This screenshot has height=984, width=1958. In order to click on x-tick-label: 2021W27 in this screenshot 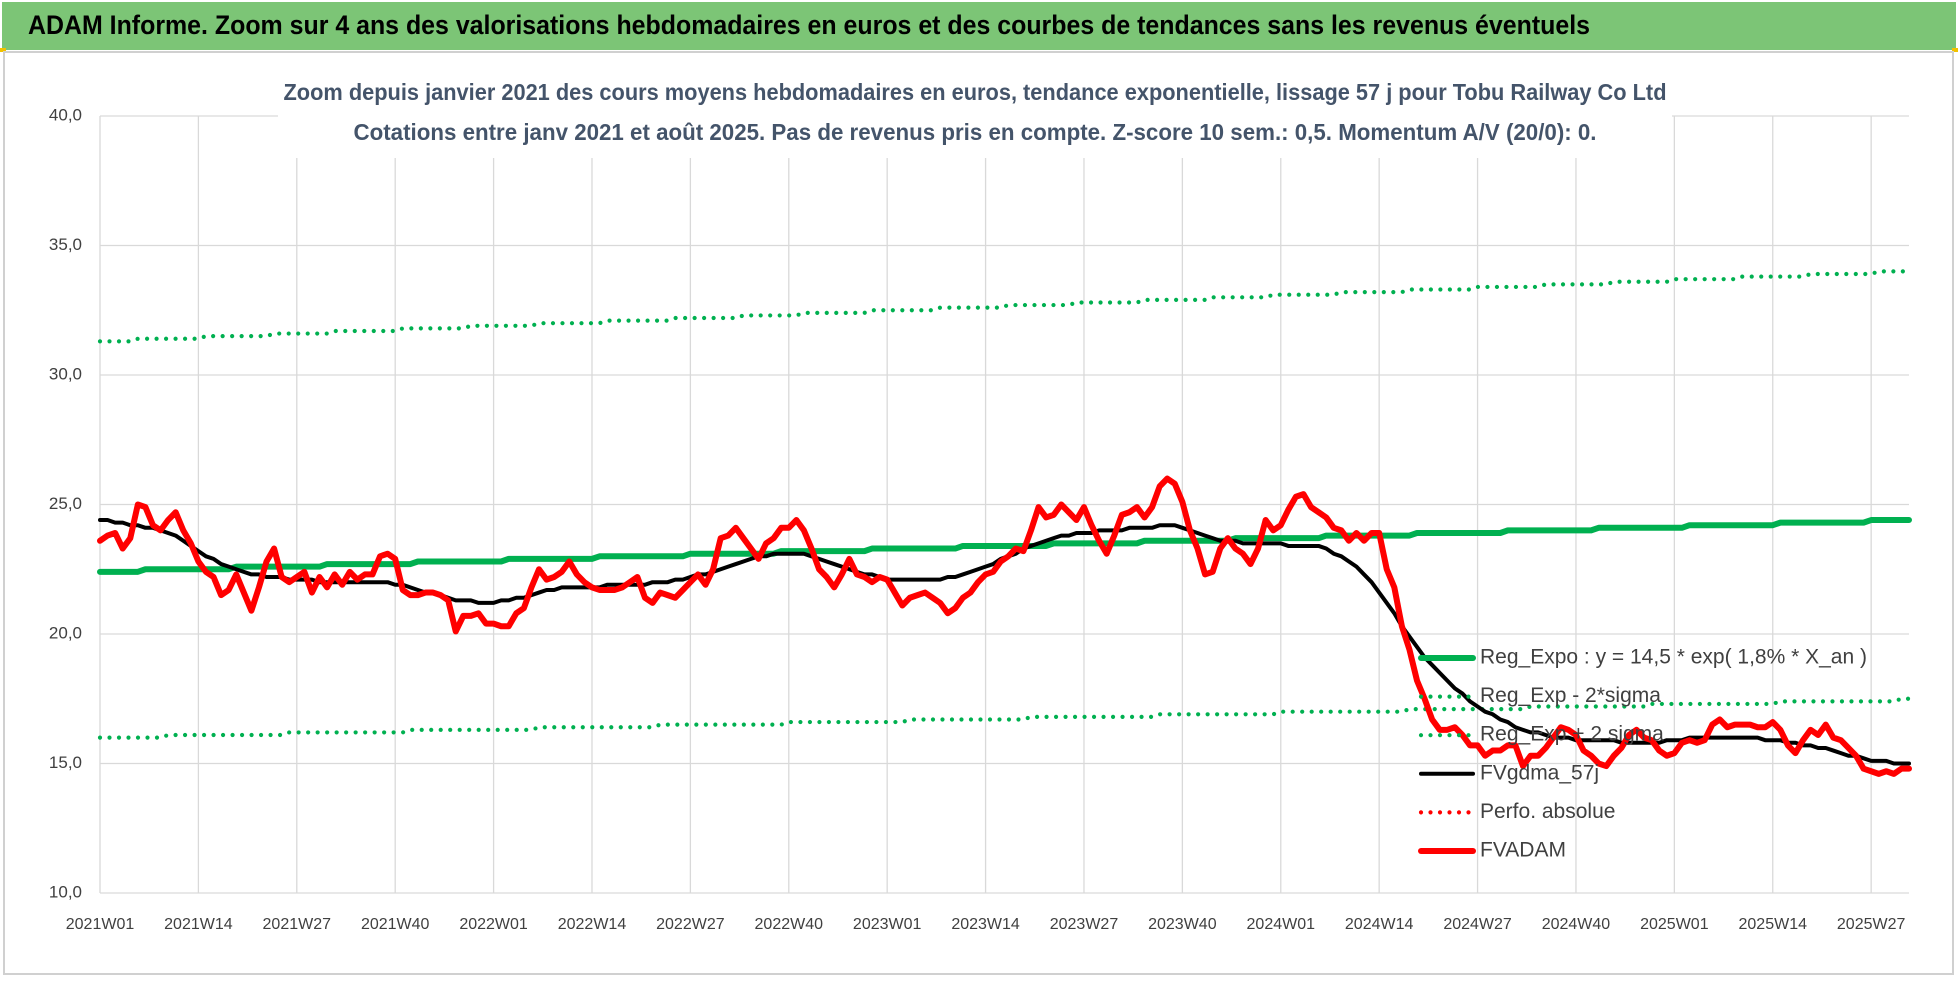, I will do `click(297, 924)`.